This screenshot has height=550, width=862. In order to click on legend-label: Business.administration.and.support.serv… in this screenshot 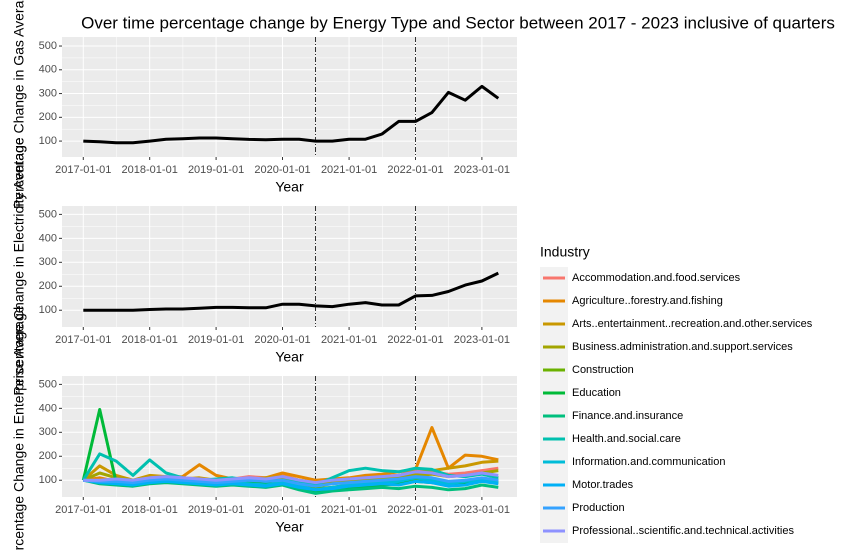, I will do `click(682, 347)`.